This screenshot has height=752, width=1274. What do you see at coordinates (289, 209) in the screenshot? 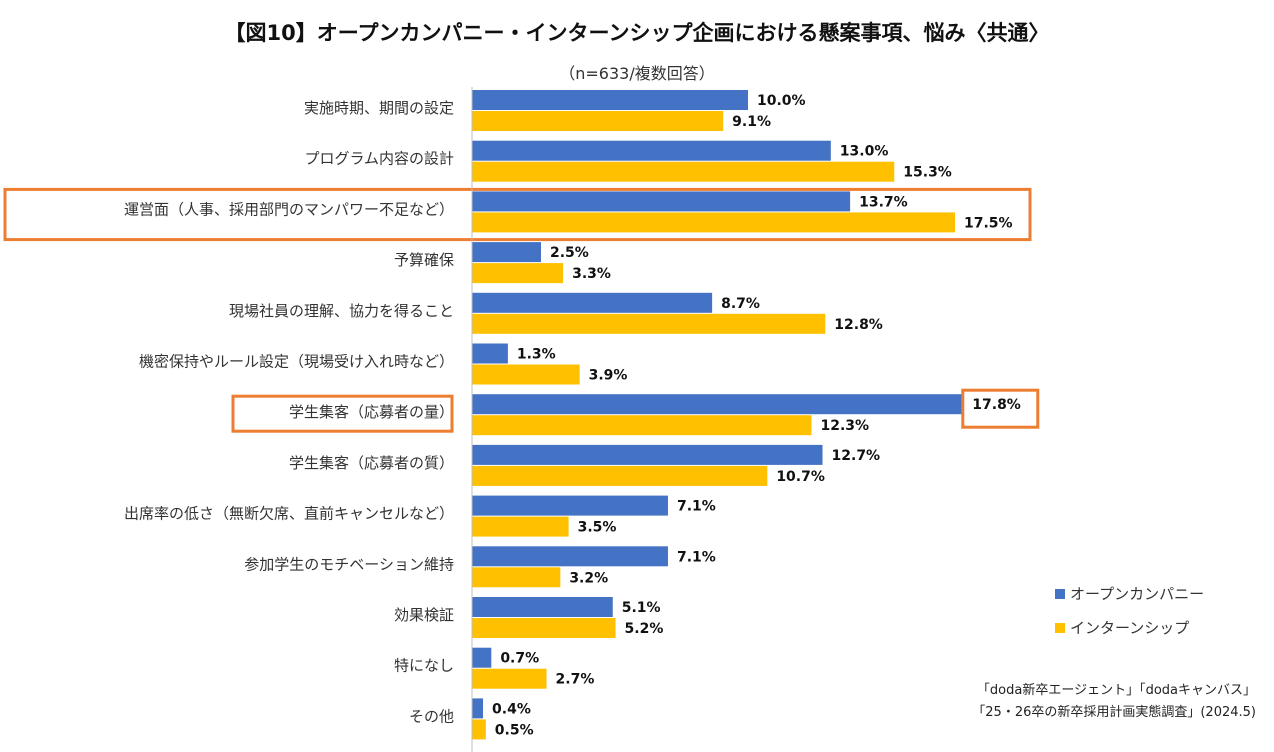
I see `category-label: 運営面（人事、採用部門のマンパワー不足など）` at bounding box center [289, 209].